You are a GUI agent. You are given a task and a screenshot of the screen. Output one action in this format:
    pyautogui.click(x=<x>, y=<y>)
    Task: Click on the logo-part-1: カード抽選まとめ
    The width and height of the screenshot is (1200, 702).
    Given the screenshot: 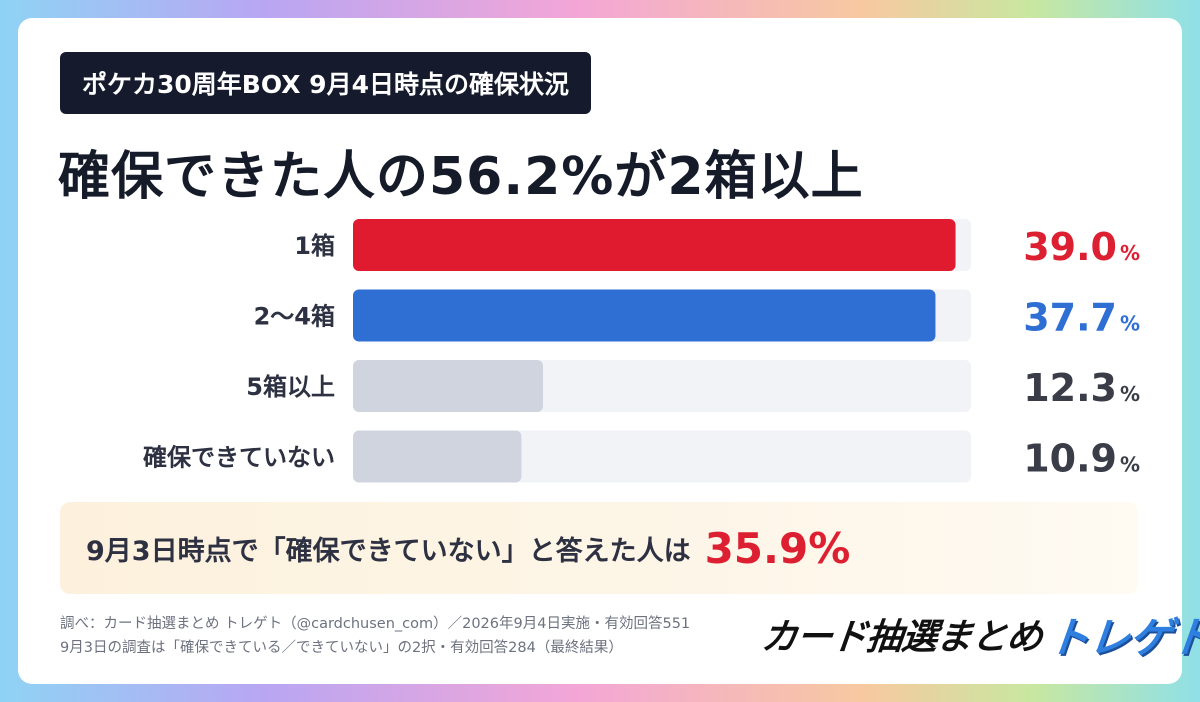 What is the action you would take?
    pyautogui.click(x=901, y=637)
    